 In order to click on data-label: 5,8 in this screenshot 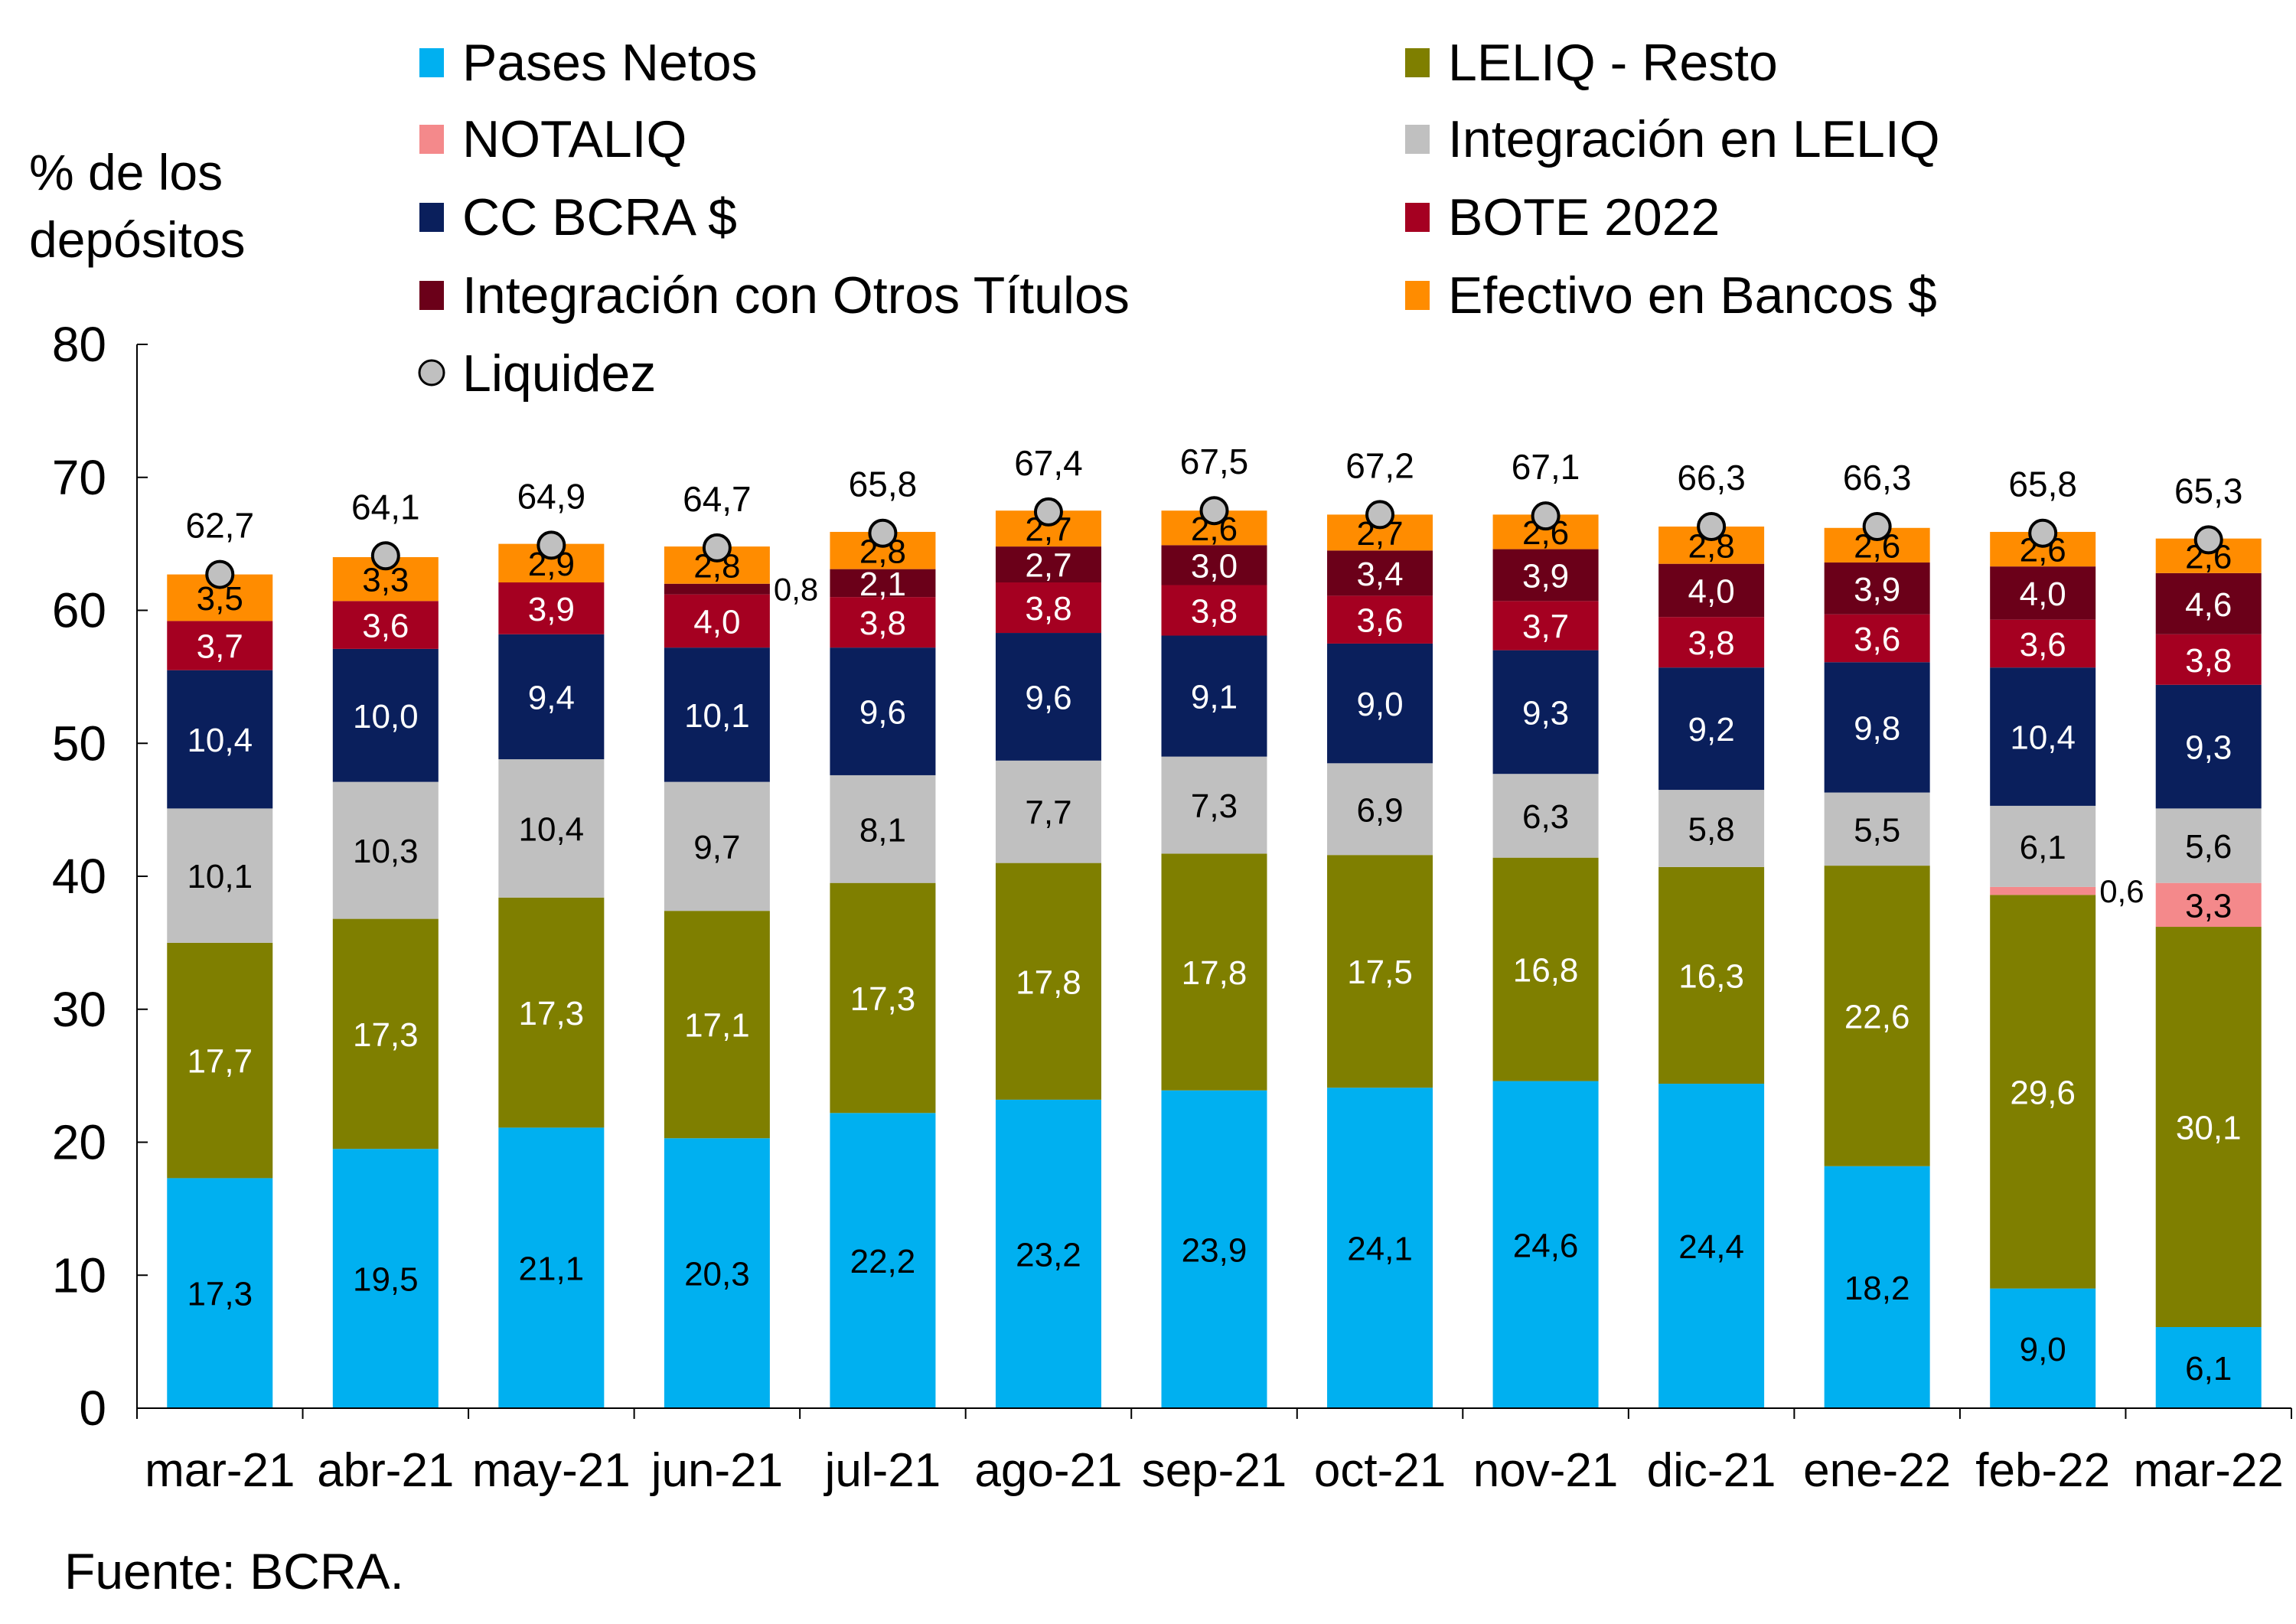, I will do `click(1711, 829)`.